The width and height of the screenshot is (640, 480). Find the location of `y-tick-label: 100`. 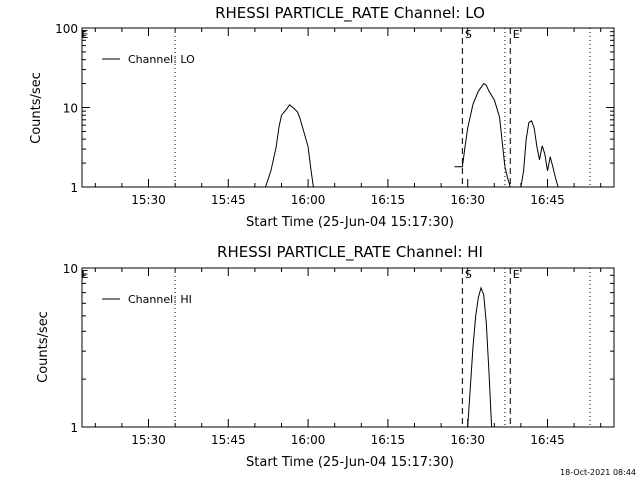

y-tick-label: 100 is located at coordinates (66, 29).